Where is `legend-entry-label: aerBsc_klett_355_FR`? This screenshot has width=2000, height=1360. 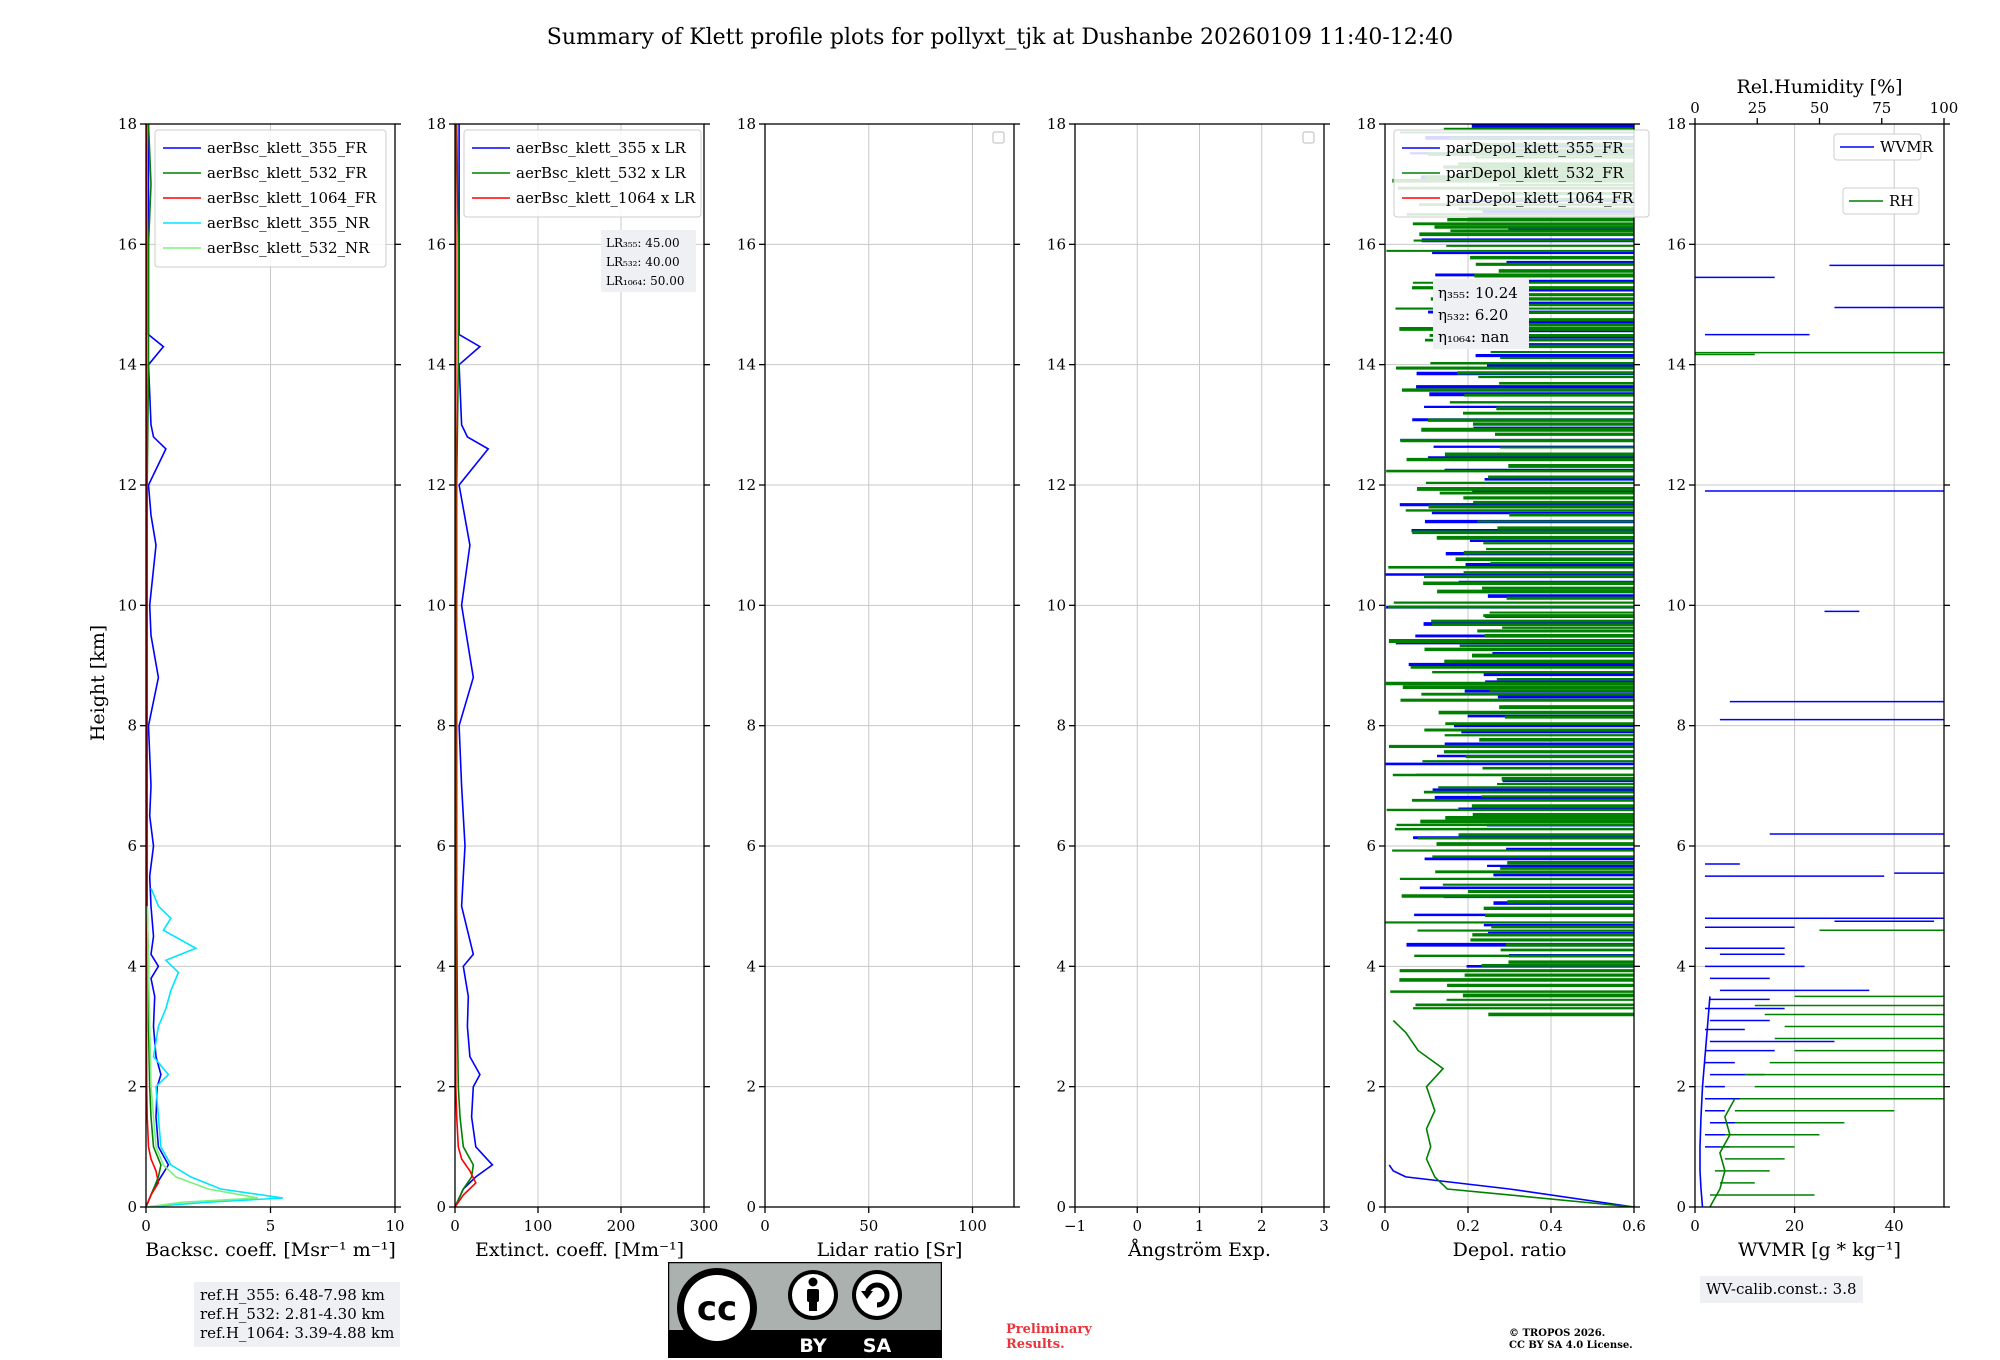
legend-entry-label: aerBsc_klett_355_FR is located at coordinates (287, 148).